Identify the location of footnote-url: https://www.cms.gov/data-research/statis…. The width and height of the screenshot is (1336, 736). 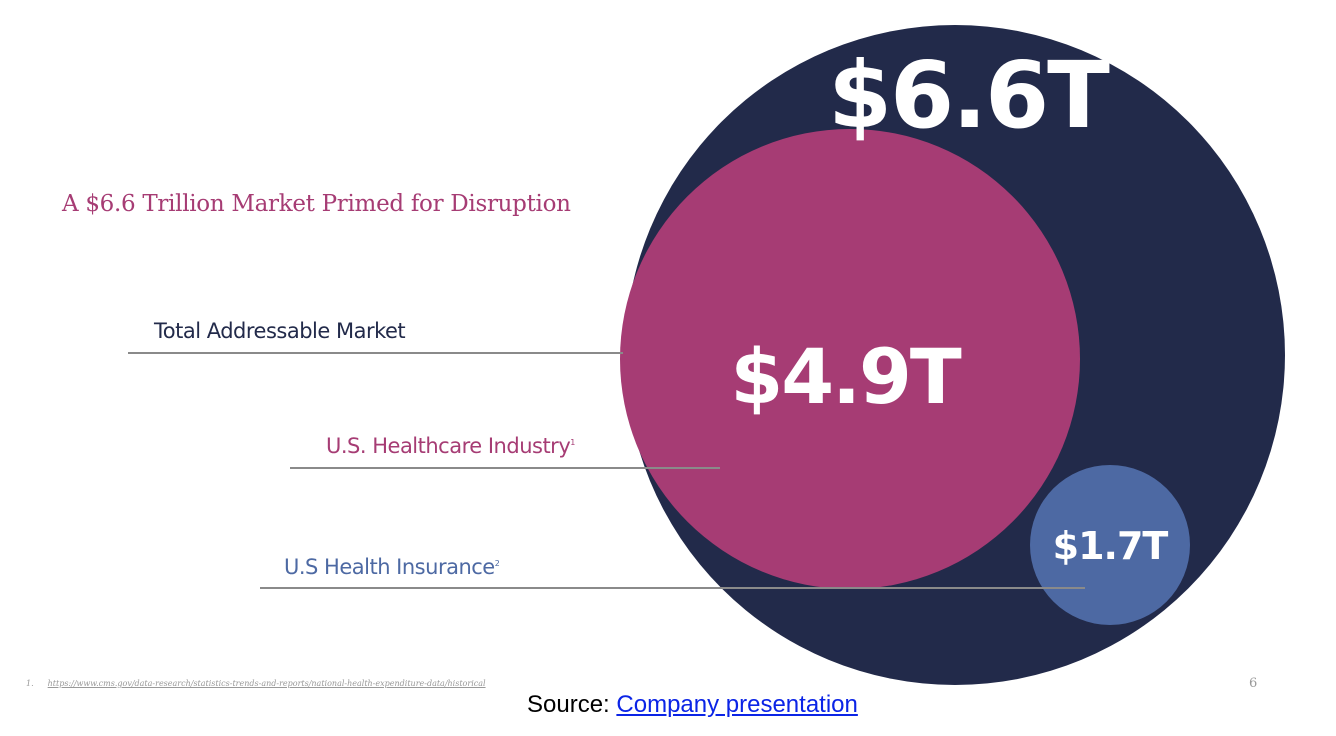
(266, 683).